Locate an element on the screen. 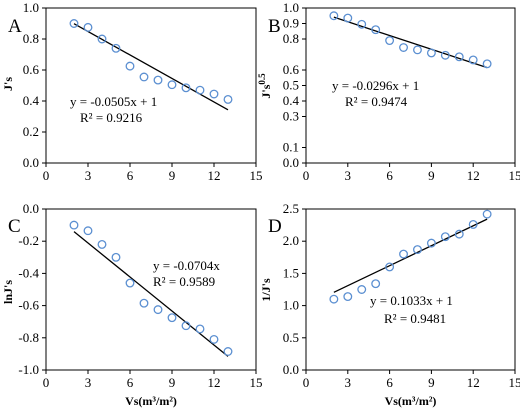 This screenshot has height=413, width=520. panel-label: B is located at coordinates (274, 26).